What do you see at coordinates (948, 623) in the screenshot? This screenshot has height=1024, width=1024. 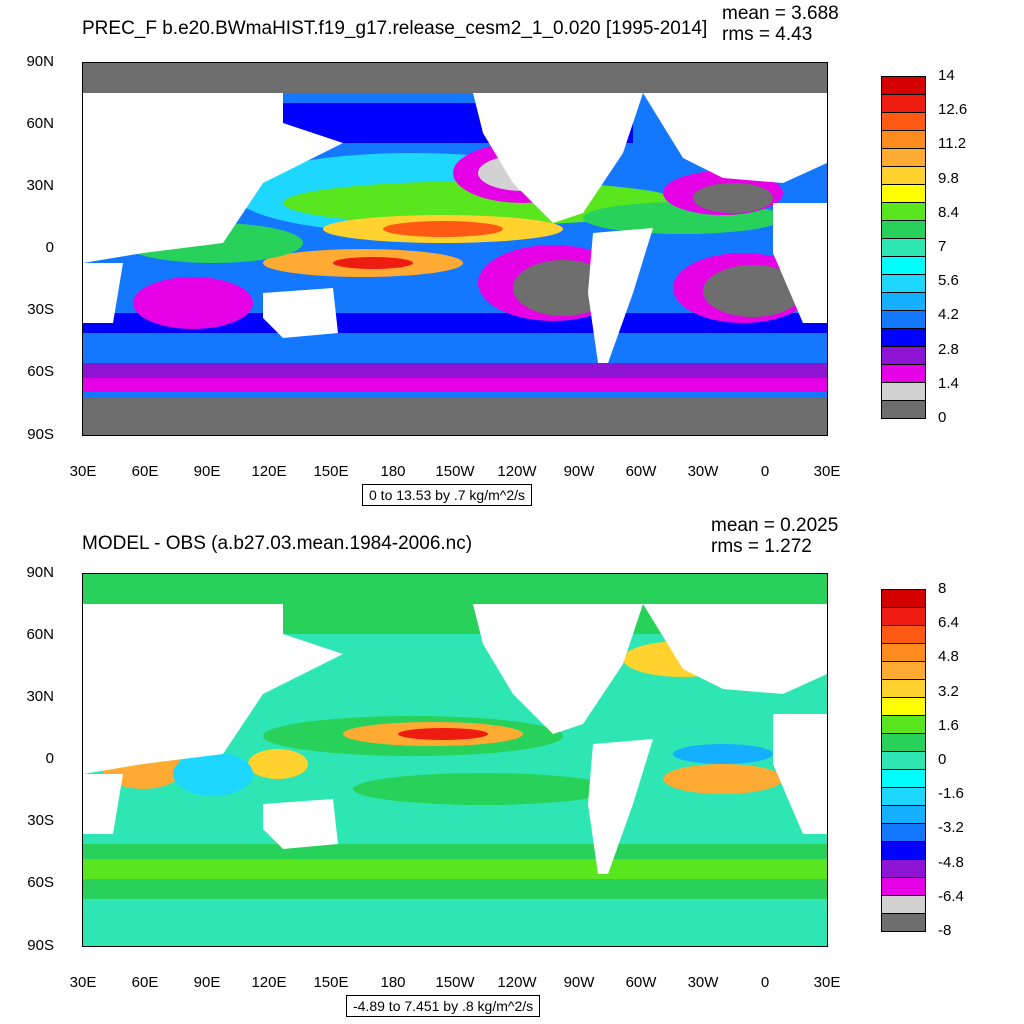 I see `colorbar-label: 6.4` at bounding box center [948, 623].